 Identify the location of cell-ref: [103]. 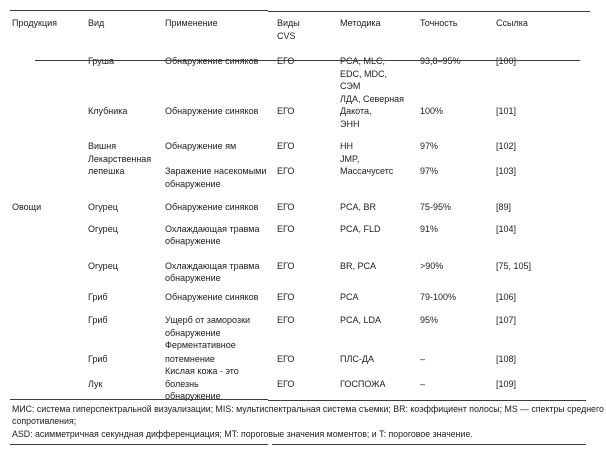
(506, 171).